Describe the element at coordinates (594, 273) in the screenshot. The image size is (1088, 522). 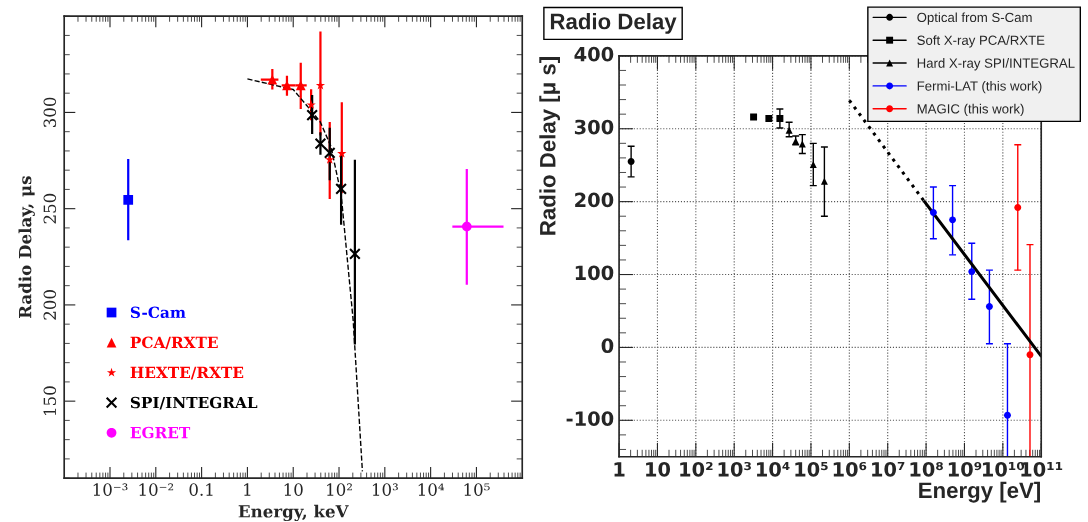
I see `y-tick-label: 100` at that location.